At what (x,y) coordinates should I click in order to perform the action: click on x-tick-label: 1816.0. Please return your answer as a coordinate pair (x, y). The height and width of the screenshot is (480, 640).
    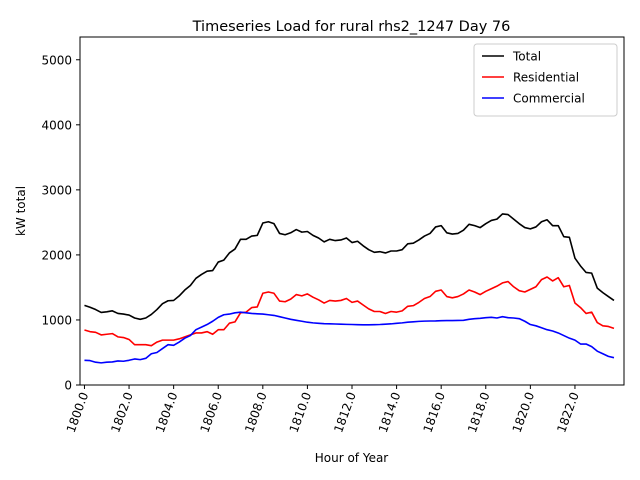
    Looking at the image, I should click on (434, 412).